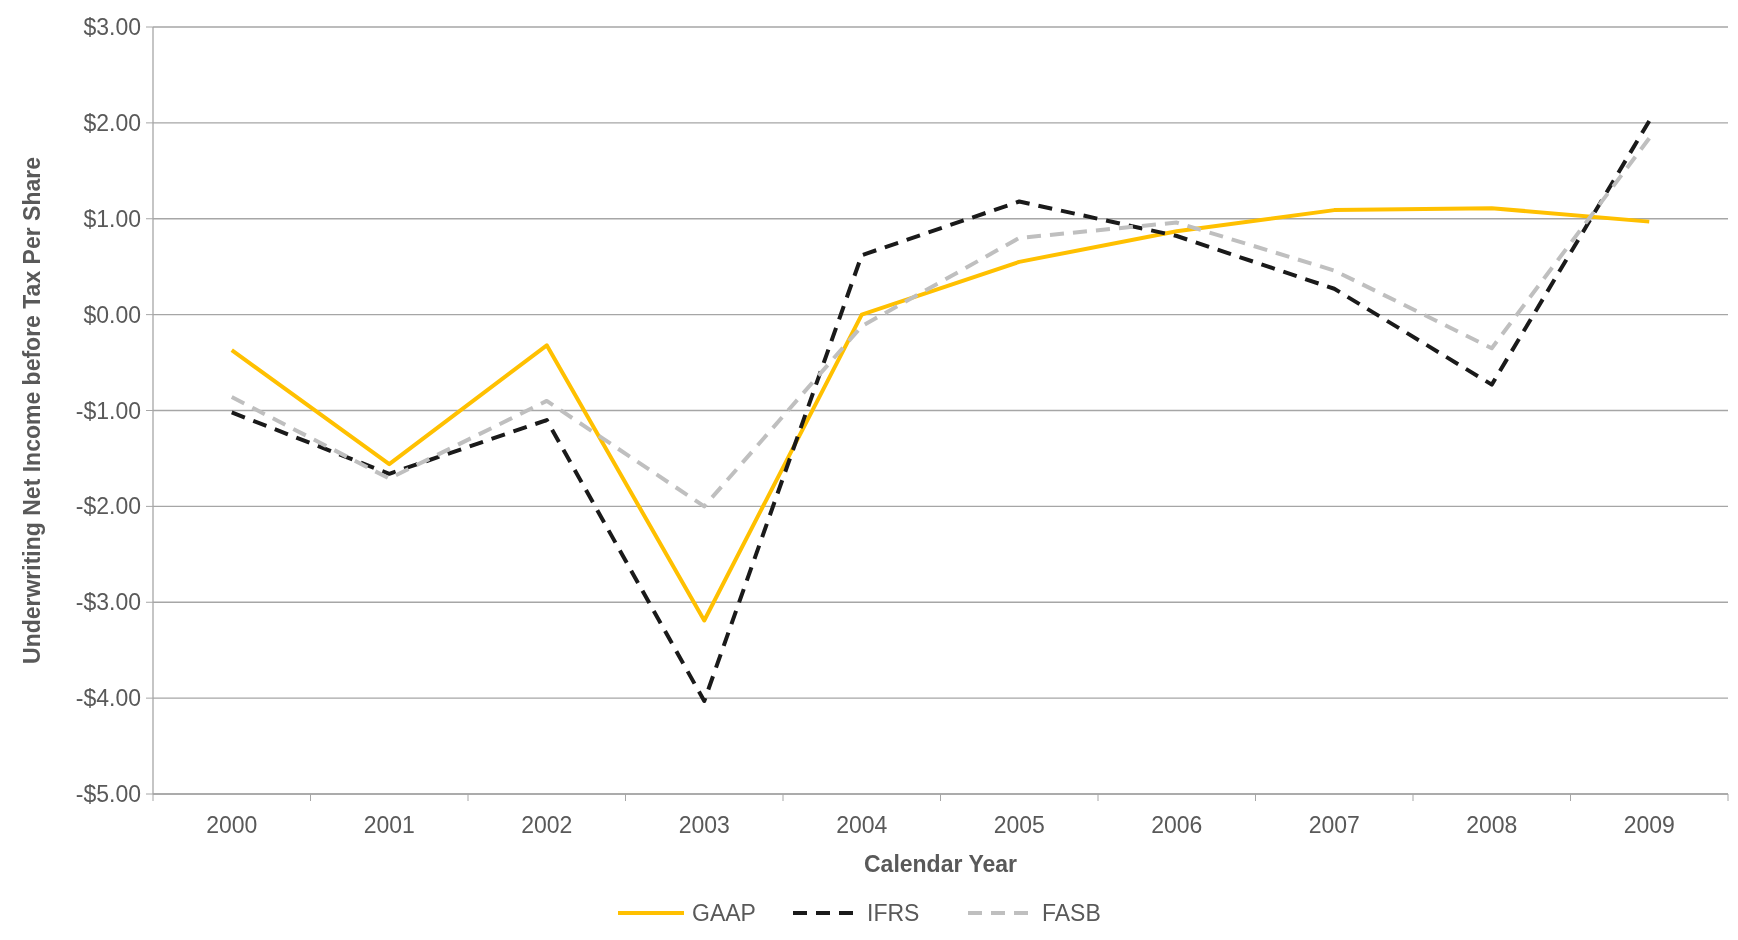 Image resolution: width=1738 pixels, height=940 pixels. Describe the element at coordinates (704, 825) in the screenshot. I see `x-tick-label: 2003` at that location.